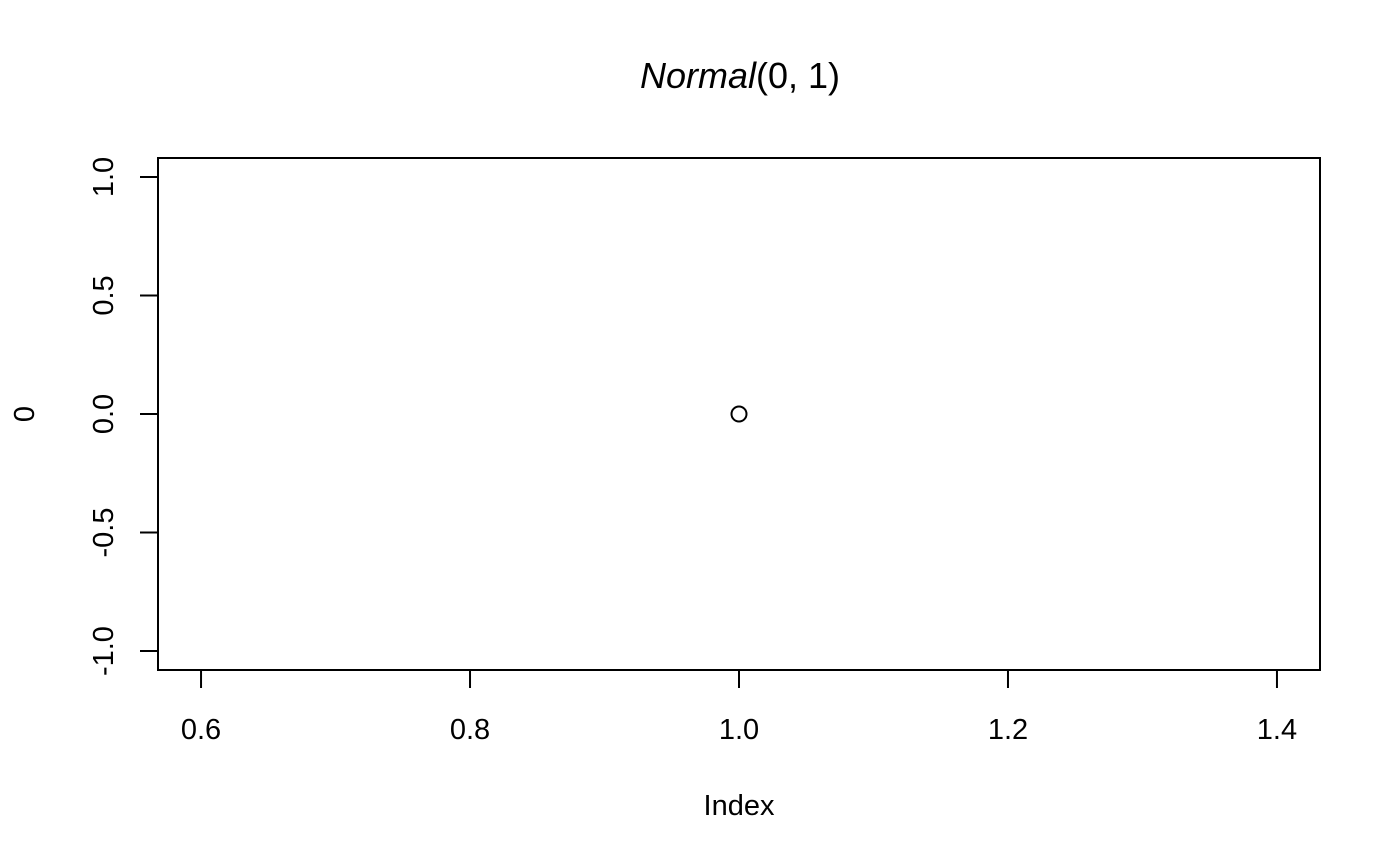  What do you see at coordinates (123, 416) in the screenshot?
I see `y-axis: -1.0 -0.5 0.0 0.5 1.0` at bounding box center [123, 416].